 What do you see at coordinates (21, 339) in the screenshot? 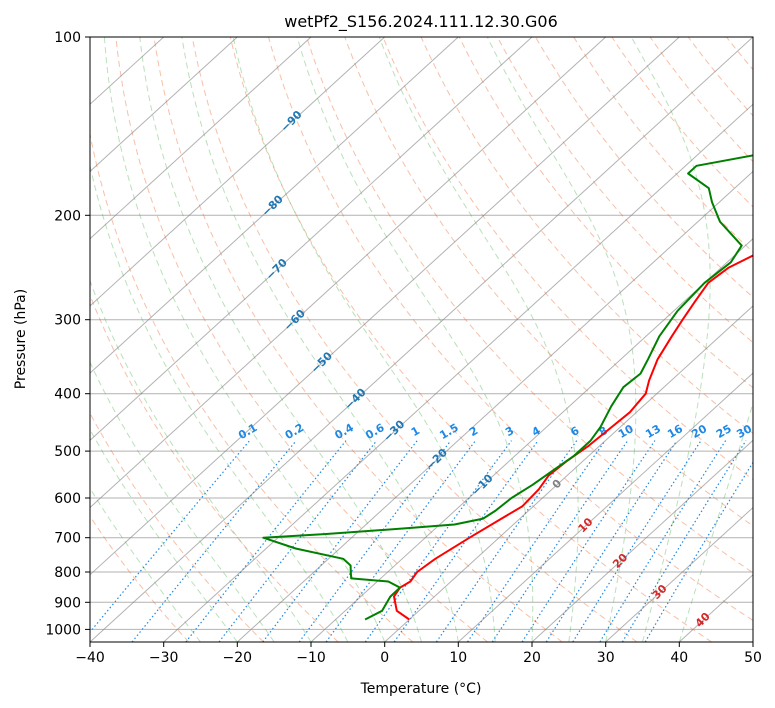
I see `y-axis-label: Pressure (hPa)` at bounding box center [21, 339].